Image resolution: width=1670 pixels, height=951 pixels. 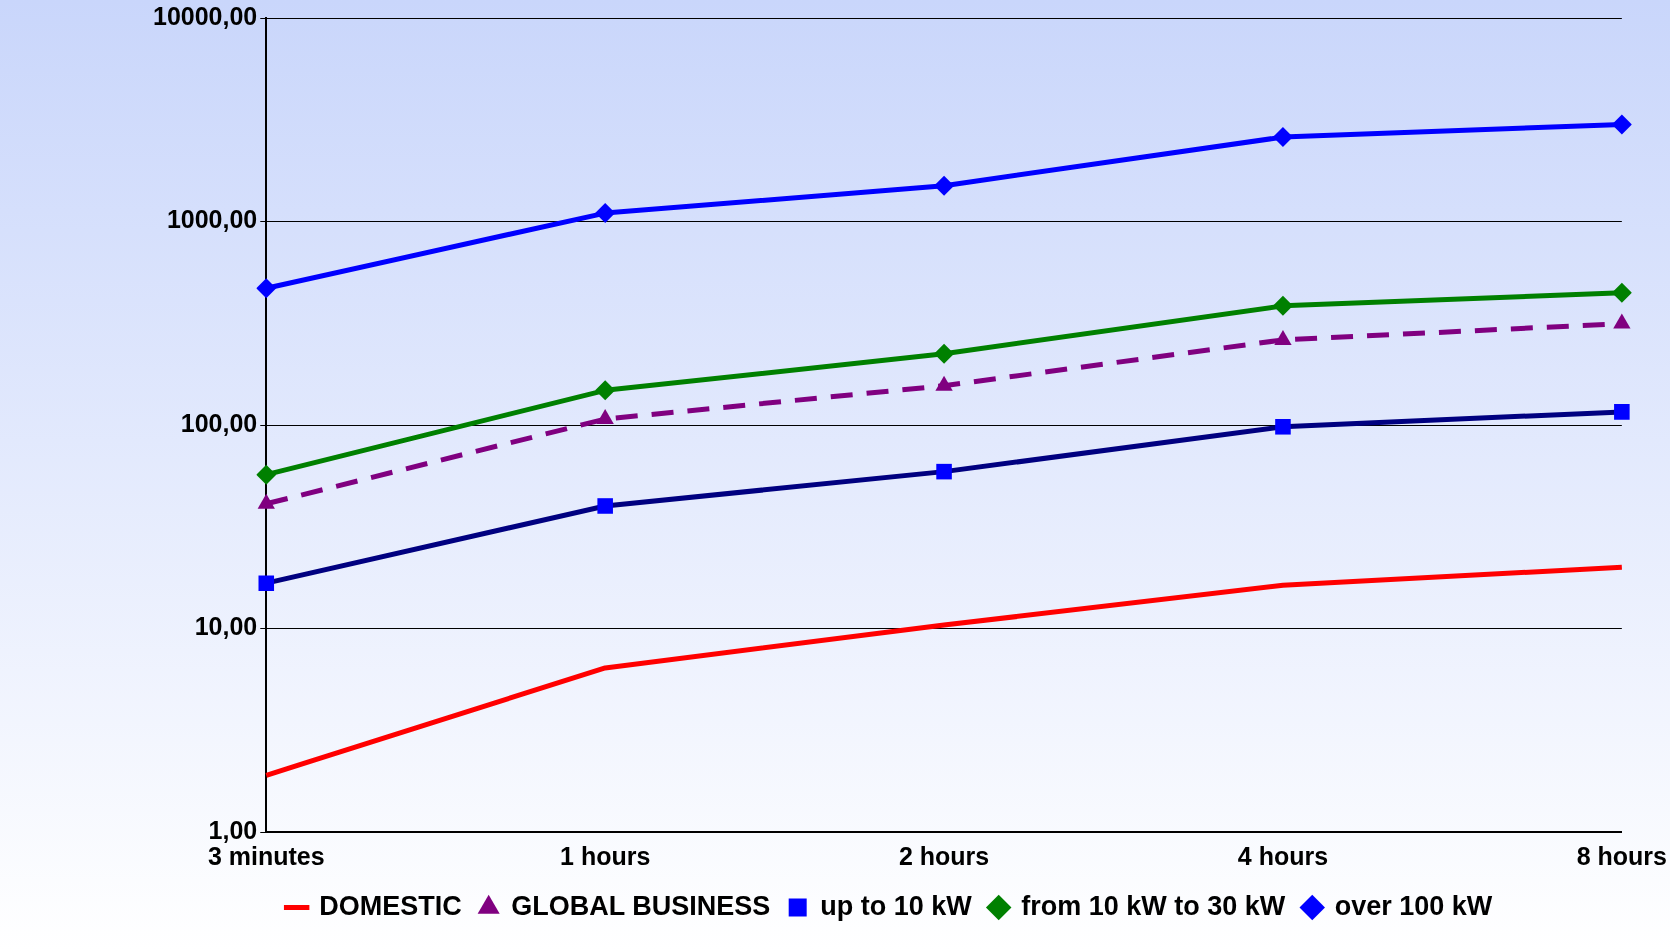 I want to click on y-tick-label: 10000,00, so click(x=205, y=15).